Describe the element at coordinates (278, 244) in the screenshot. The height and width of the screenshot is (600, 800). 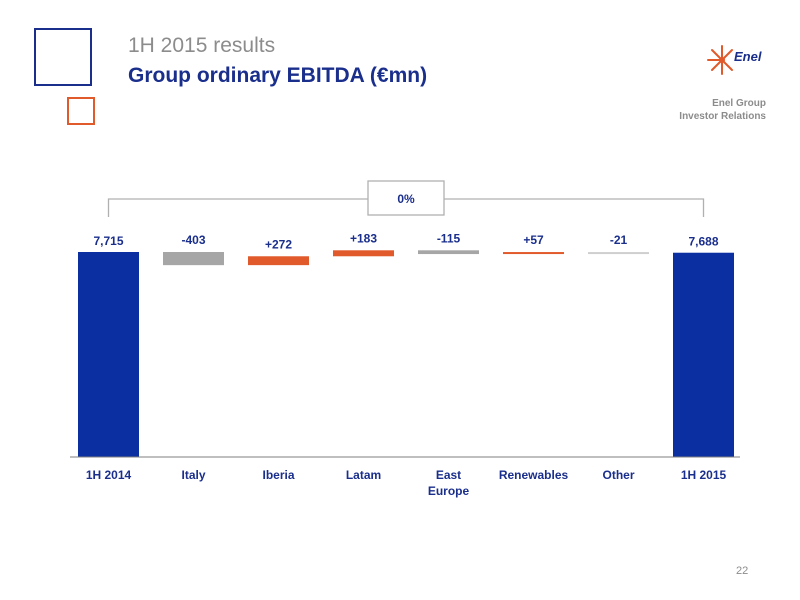
I see `data-label: +272` at that location.